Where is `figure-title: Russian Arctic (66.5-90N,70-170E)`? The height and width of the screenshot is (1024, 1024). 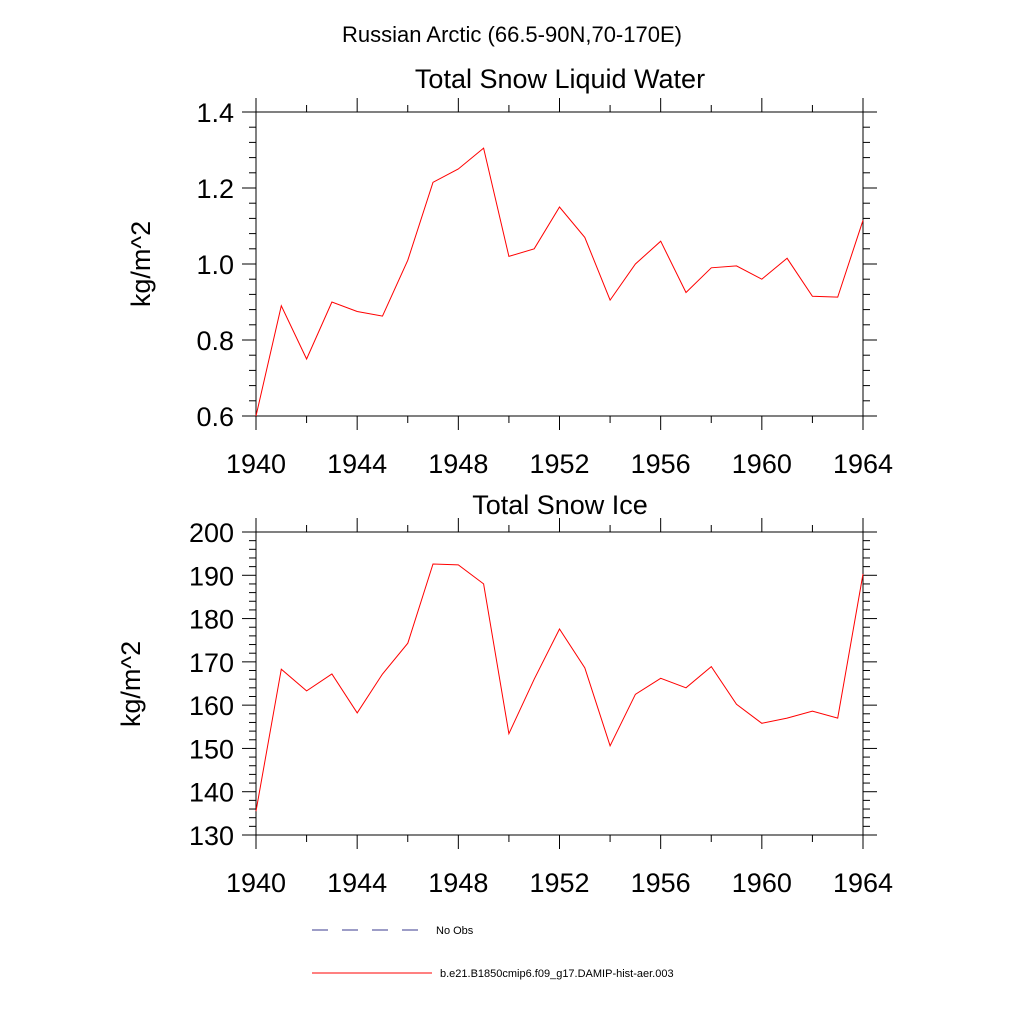
figure-title: Russian Arctic (66.5-90N,70-170E) is located at coordinates (512, 34).